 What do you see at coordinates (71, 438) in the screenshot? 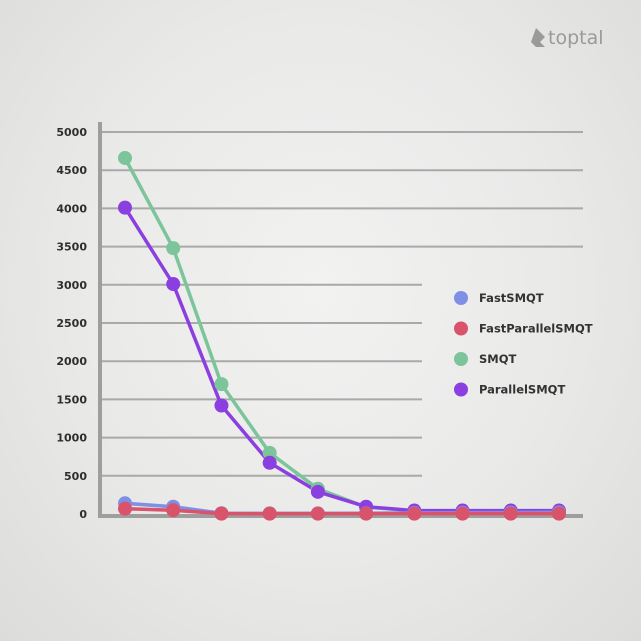
I see `y-tick-label: 1000` at bounding box center [71, 438].